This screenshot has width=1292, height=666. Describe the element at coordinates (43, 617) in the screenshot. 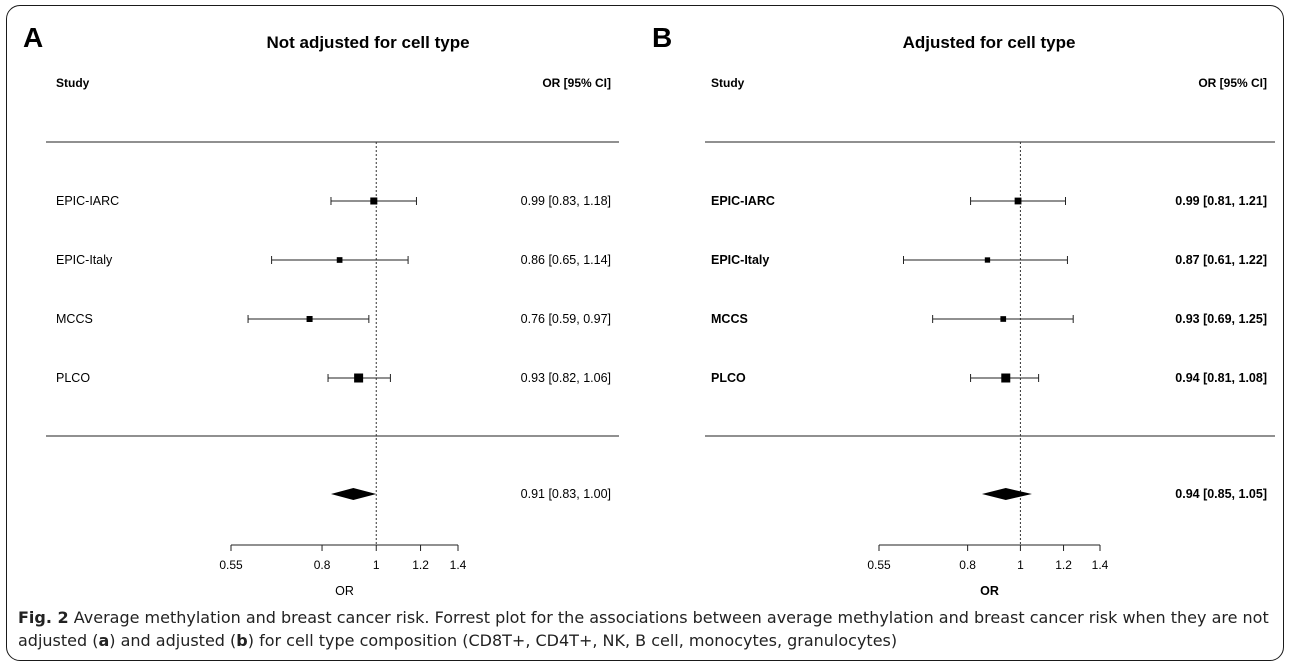

I see `caption-fig-label: Fig. 2` at that location.